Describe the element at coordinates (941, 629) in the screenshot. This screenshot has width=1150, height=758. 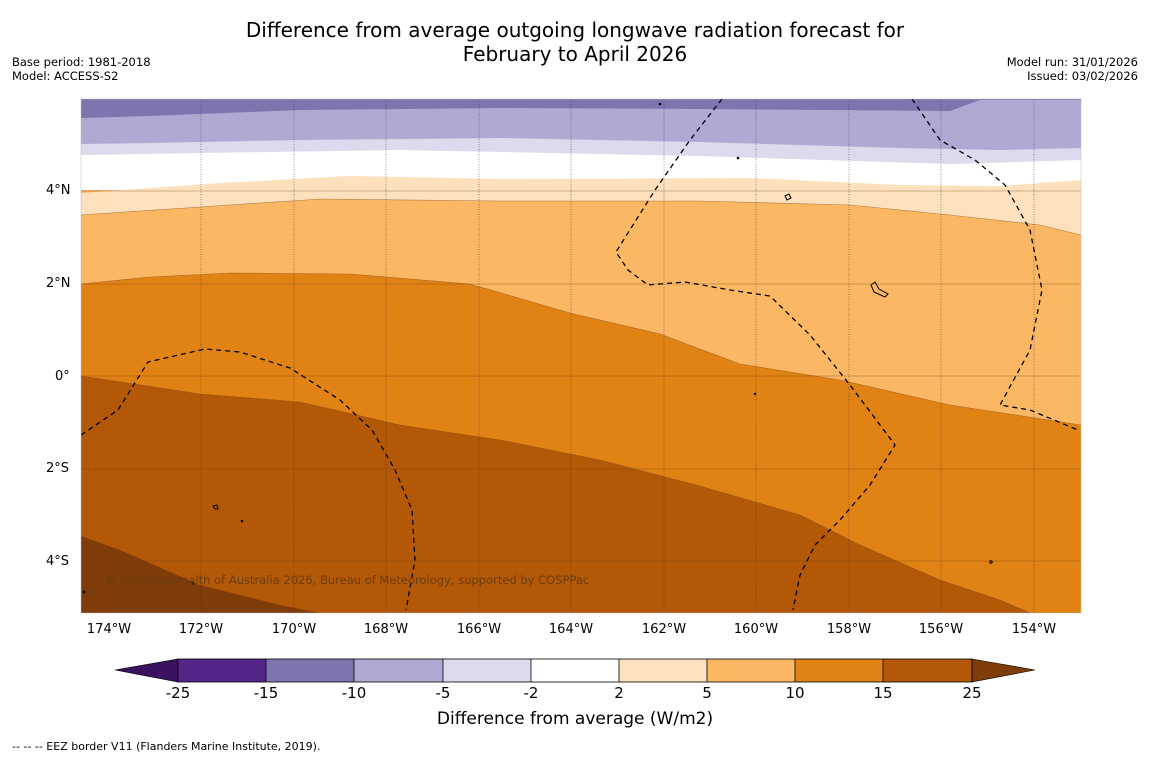
I see `lon-label-156w: 156°W` at that location.